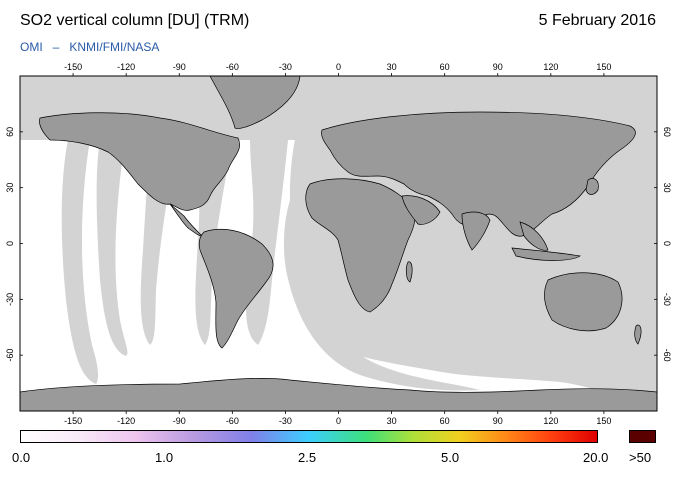 The image size is (676, 480). Describe the element at coordinates (450, 457) in the screenshot. I see `colorbar-label-3: 5.0` at that location.